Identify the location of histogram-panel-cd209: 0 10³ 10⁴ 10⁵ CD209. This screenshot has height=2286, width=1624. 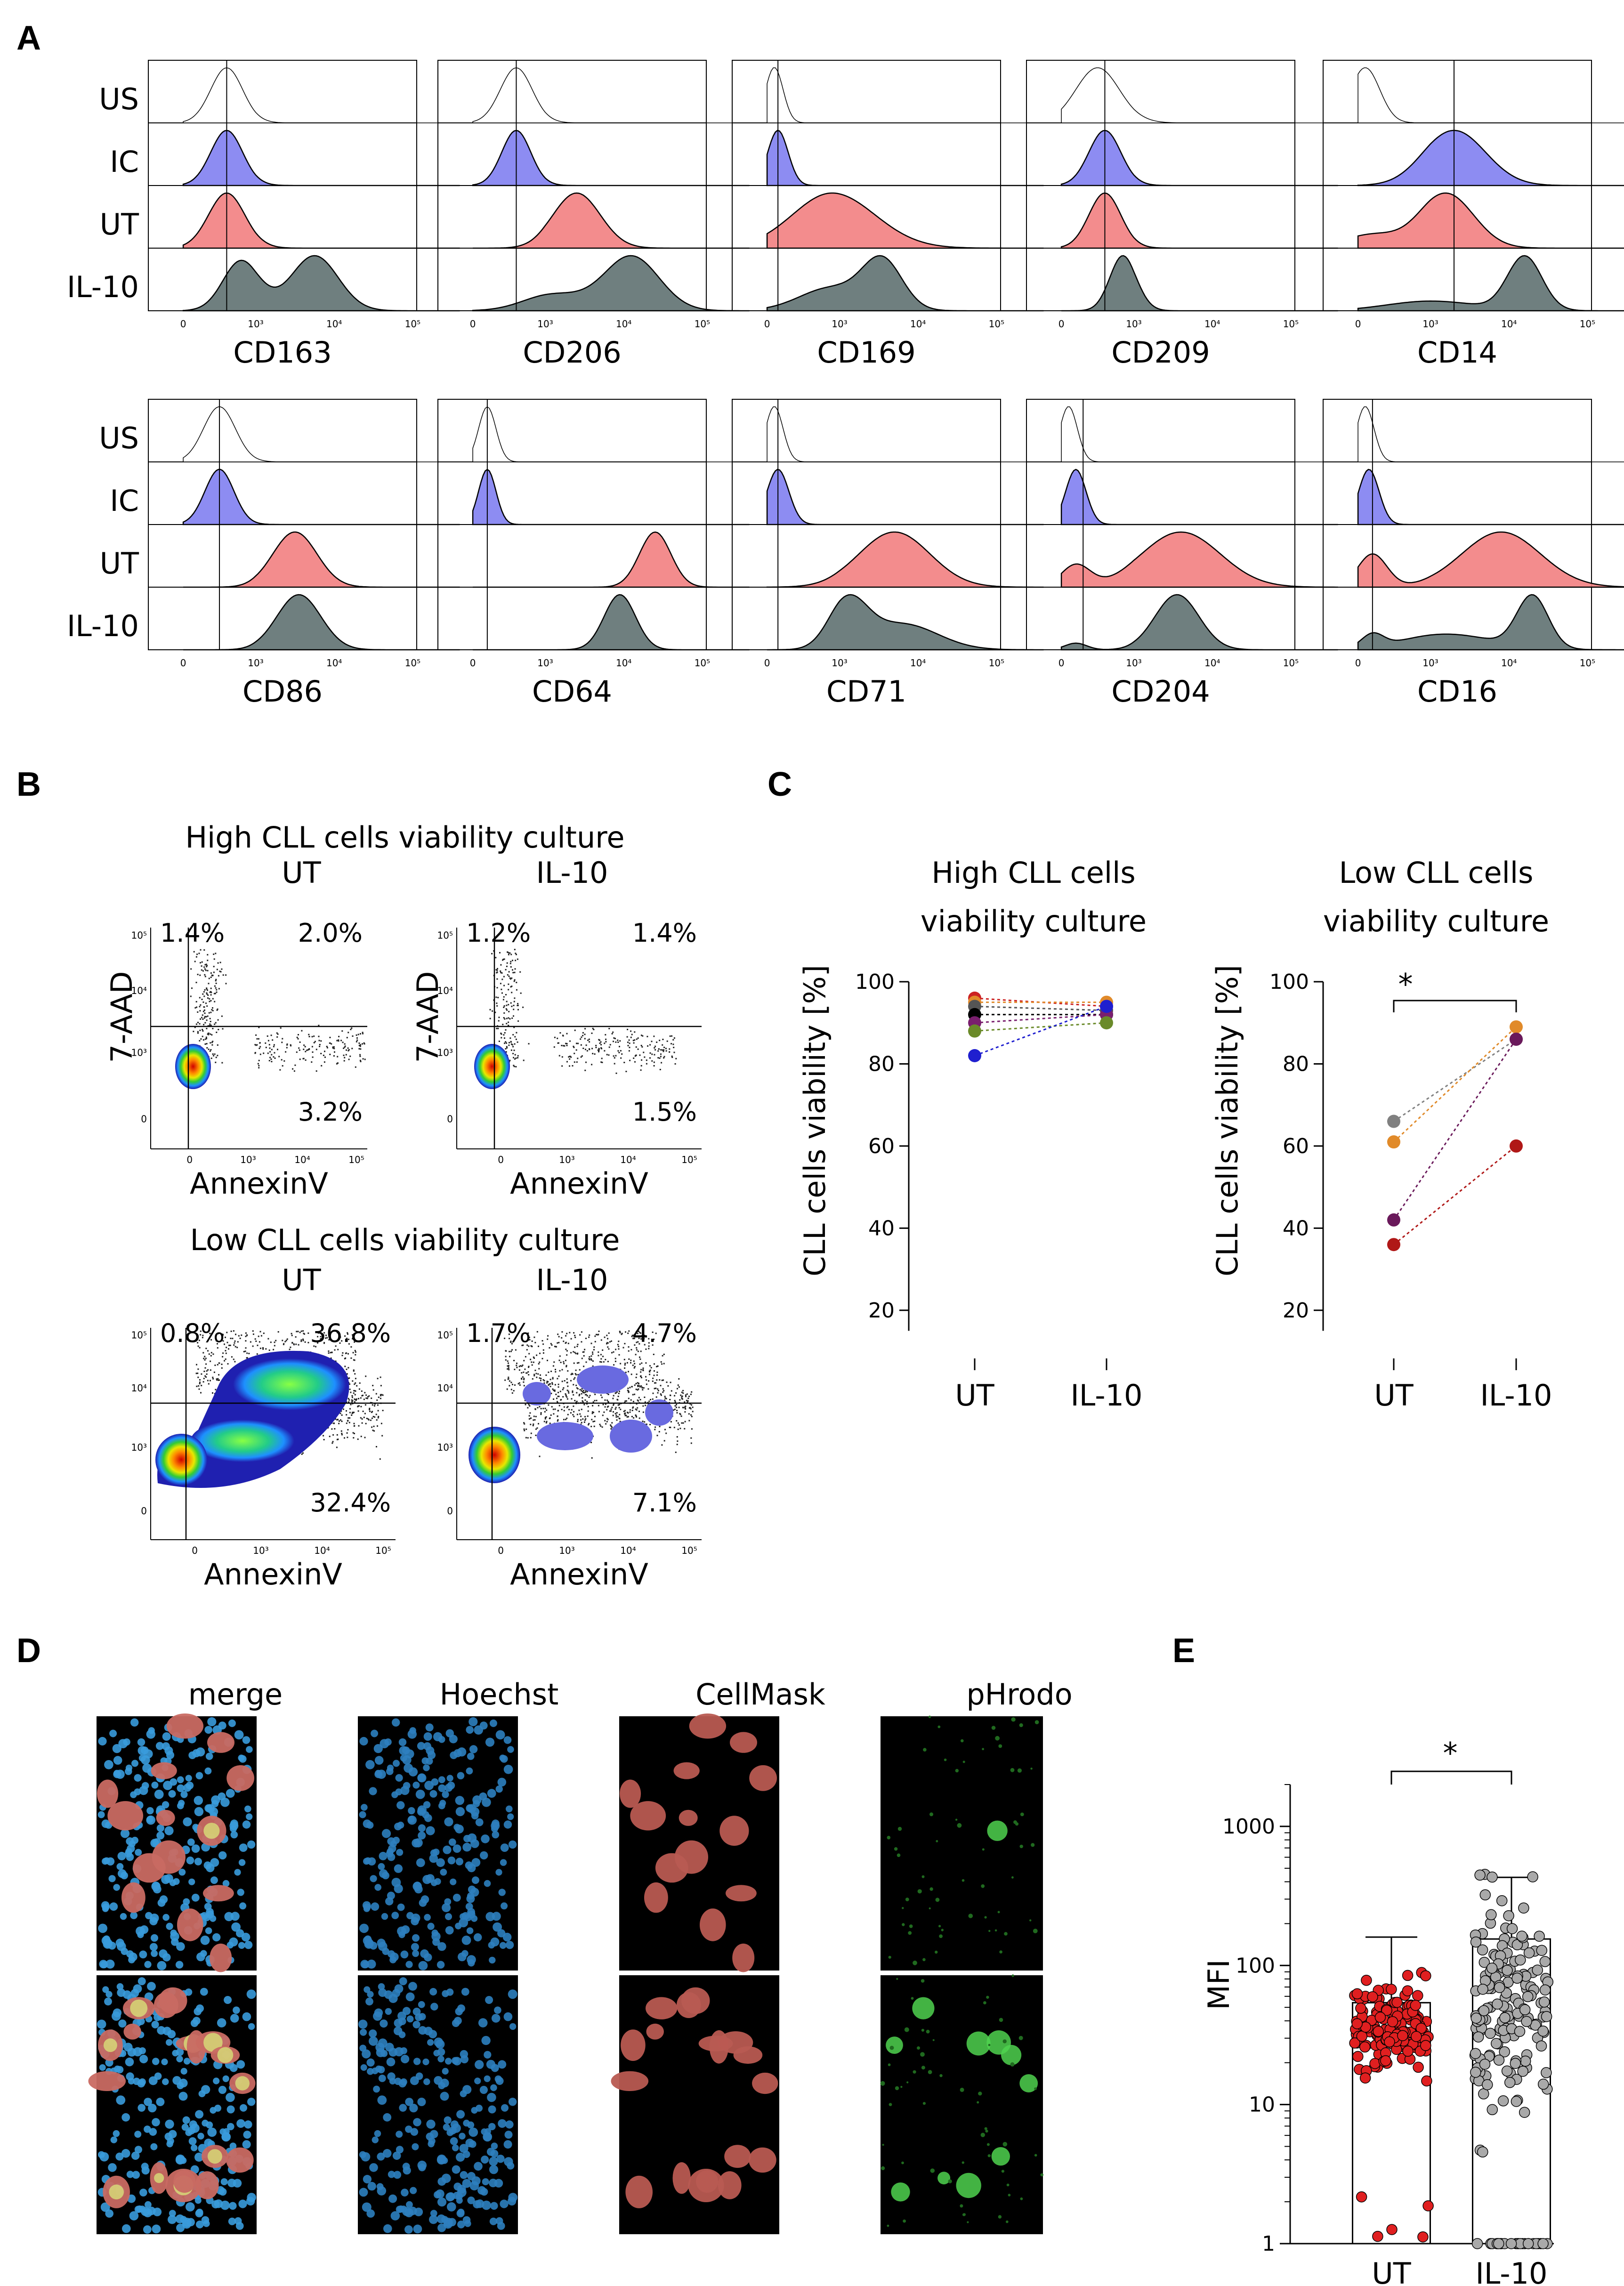
(1182, 215).